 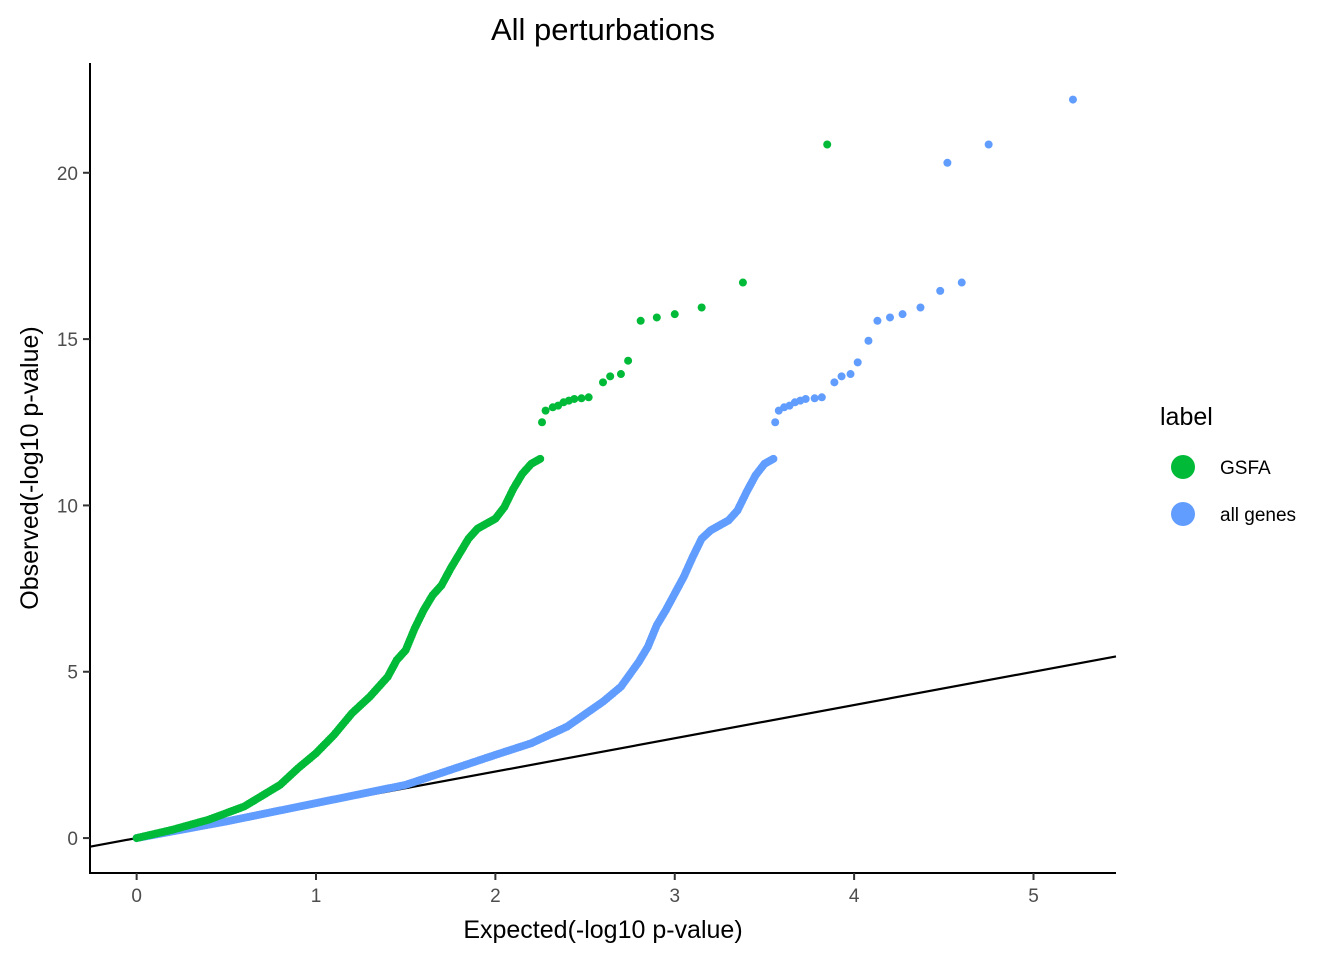 I want to click on legend-label: GSFA, so click(x=1245, y=468).